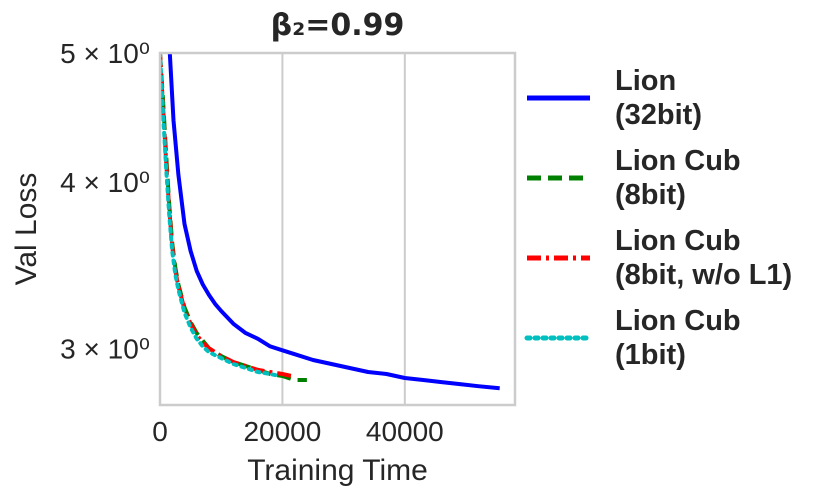 The height and width of the screenshot is (499, 832). Describe the element at coordinates (658, 98) in the screenshot. I see `legend-label: Lion (32bit)` at that location.